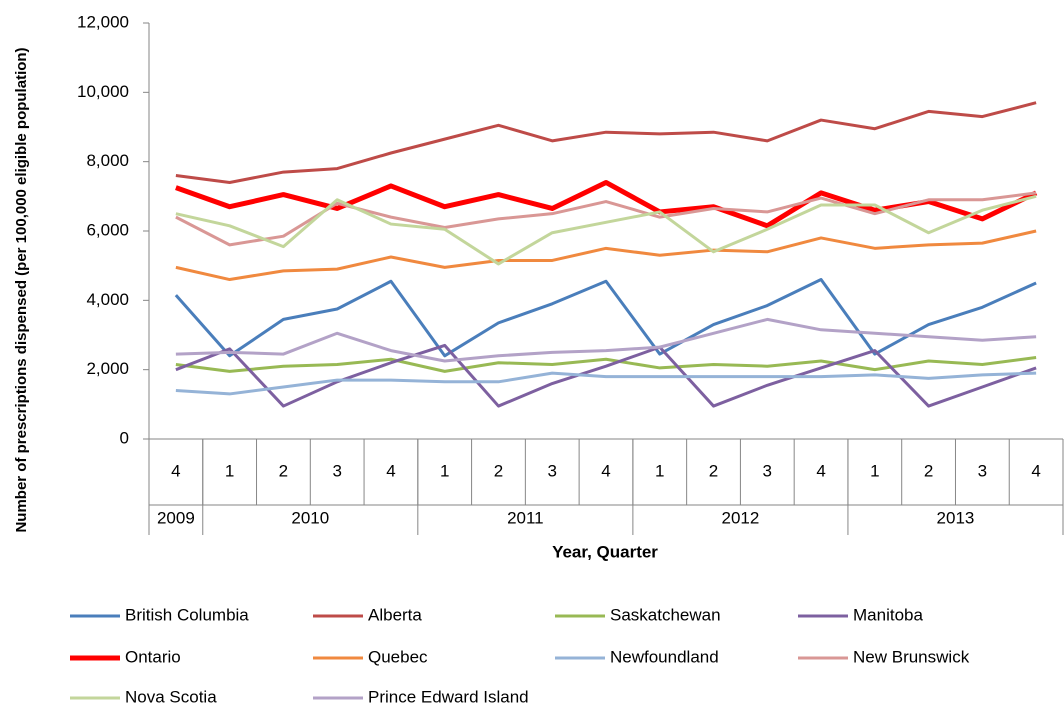 The height and width of the screenshot is (707, 1064). I want to click on legend-label: Prince Edward Island, so click(448, 696).